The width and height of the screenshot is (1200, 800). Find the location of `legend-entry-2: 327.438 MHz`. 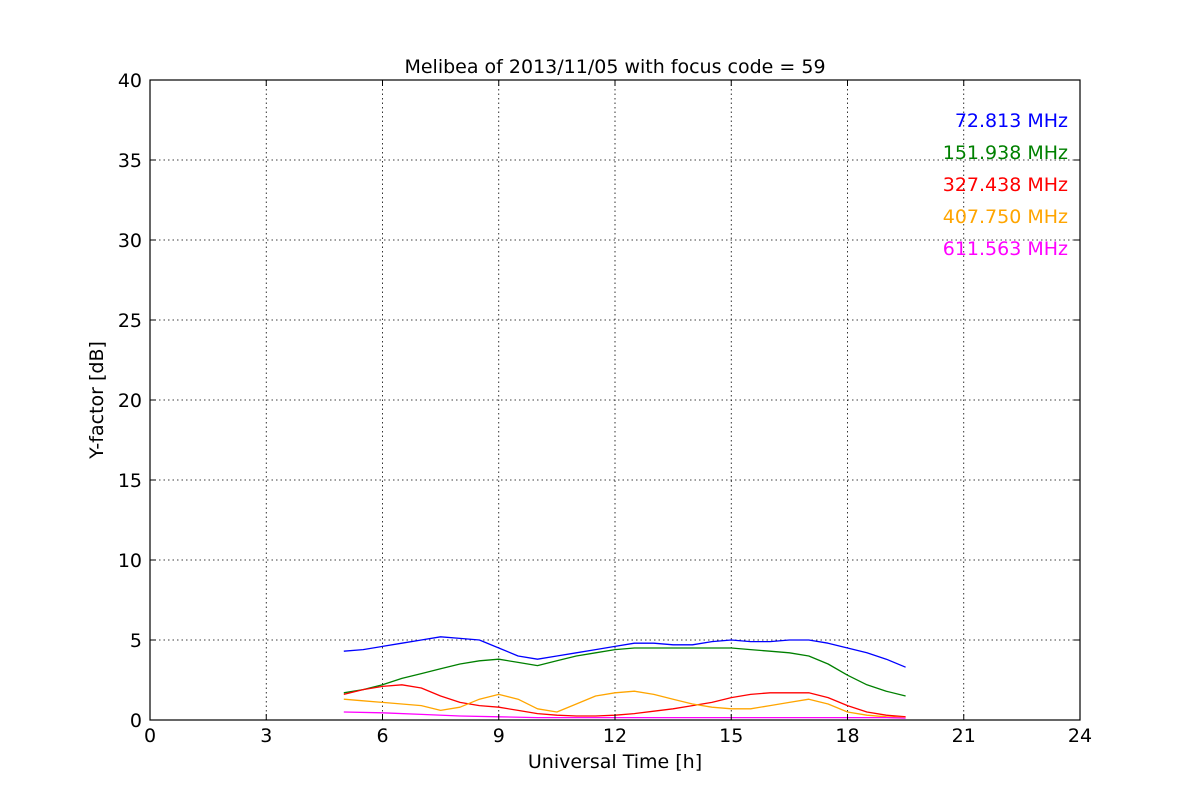

legend-entry-2: 327.438 MHz is located at coordinates (1005, 185).